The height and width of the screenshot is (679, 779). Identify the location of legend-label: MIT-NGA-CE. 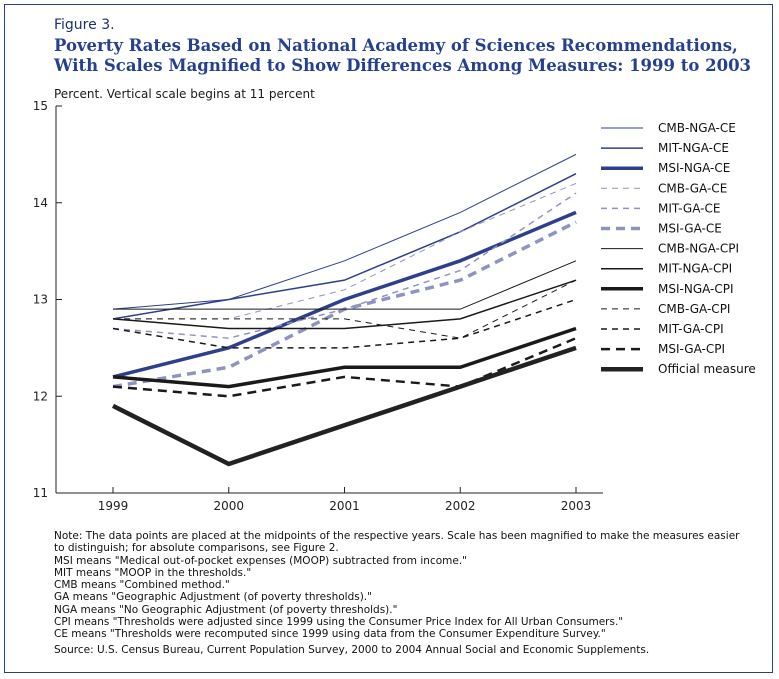
(693, 148).